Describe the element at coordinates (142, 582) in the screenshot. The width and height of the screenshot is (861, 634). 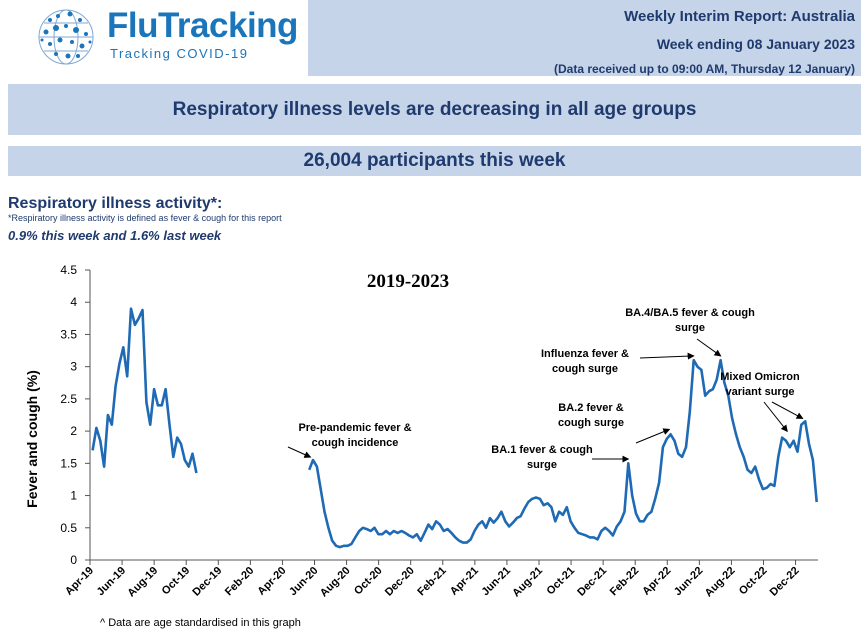
I see `x-tick-label: Aug-19` at that location.